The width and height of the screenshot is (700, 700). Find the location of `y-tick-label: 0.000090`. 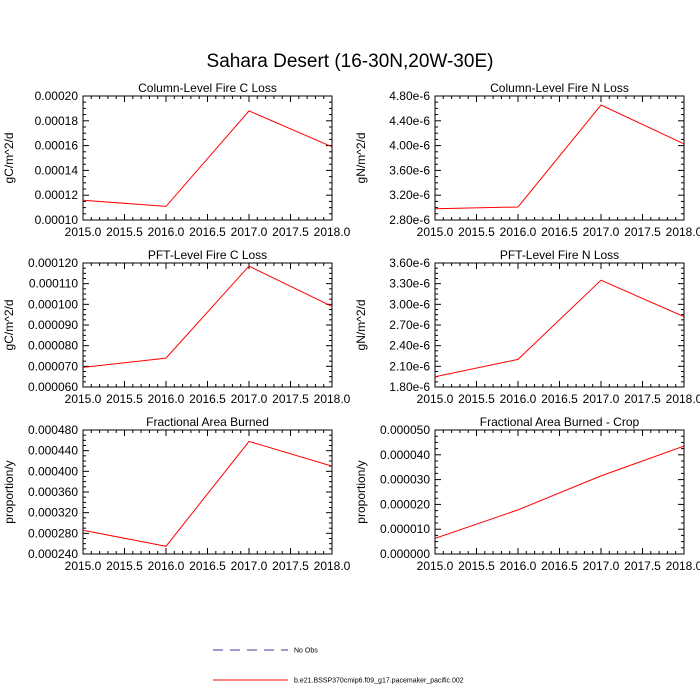

y-tick-label: 0.000090 is located at coordinates (53, 325).